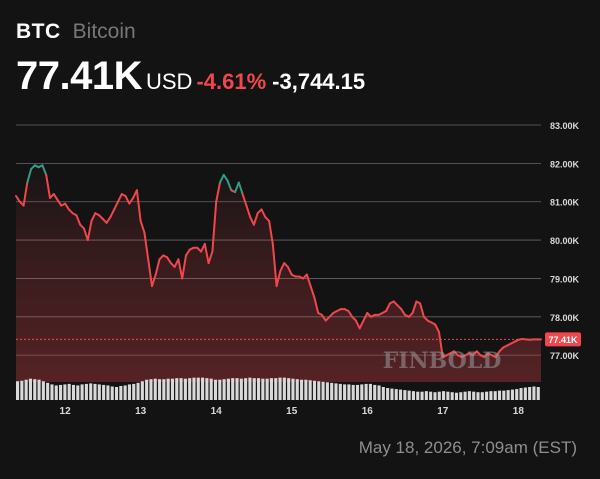 Image resolution: width=600 pixels, height=479 pixels. I want to click on x-tick-label: 17, so click(443, 411).